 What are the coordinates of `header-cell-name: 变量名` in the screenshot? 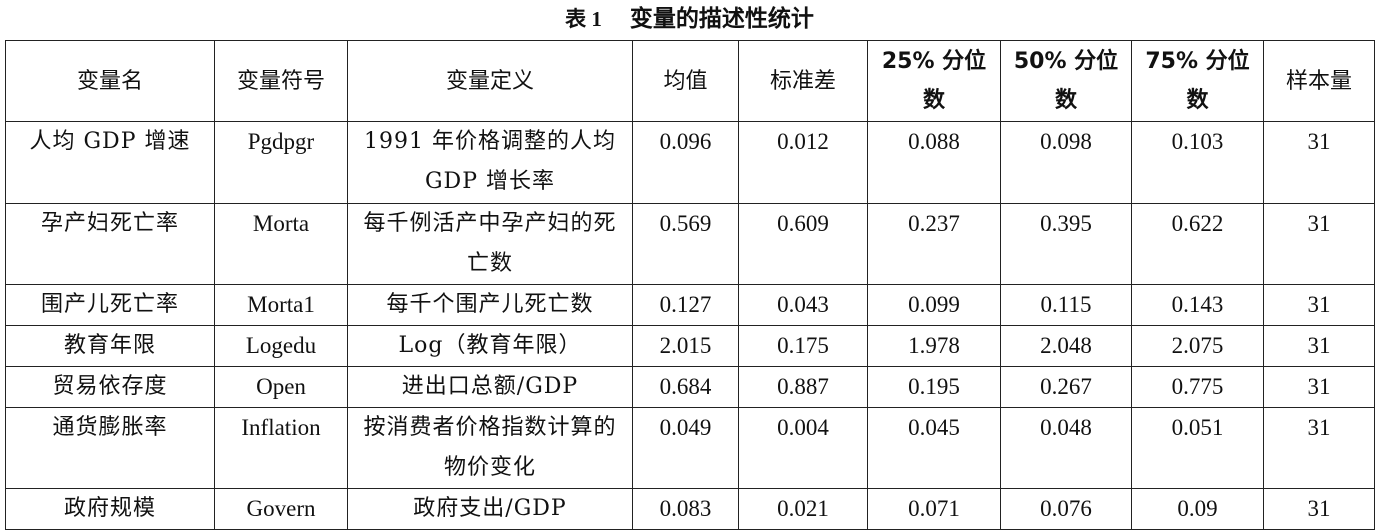 It's located at (110, 81).